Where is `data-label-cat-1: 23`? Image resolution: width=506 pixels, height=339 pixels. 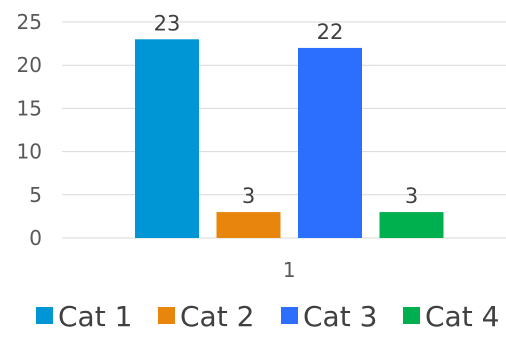 data-label-cat-1: 23 is located at coordinates (167, 23).